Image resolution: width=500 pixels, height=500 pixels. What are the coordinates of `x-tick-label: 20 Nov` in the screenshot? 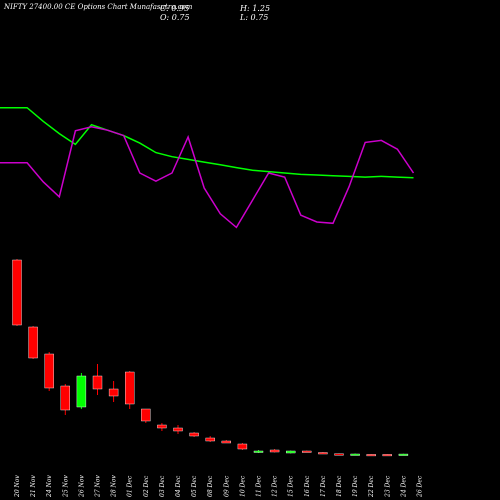 It's located at (17, 486).